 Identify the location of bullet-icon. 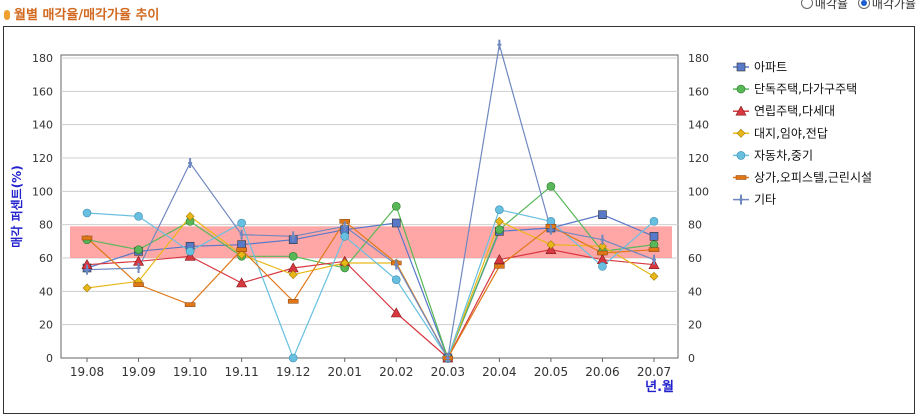
(7, 15).